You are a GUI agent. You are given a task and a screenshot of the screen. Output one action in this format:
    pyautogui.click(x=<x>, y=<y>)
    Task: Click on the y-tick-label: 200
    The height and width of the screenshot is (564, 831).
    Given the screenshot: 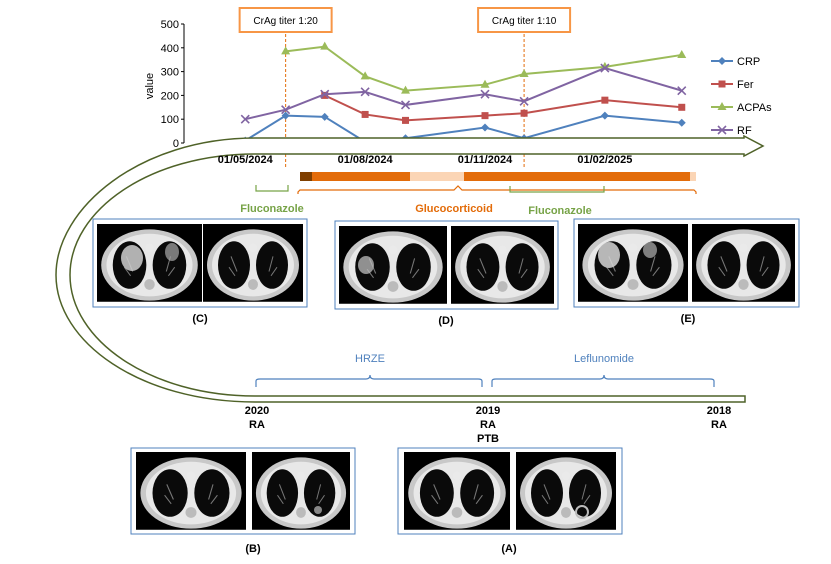 What is the action you would take?
    pyautogui.click(x=170, y=96)
    